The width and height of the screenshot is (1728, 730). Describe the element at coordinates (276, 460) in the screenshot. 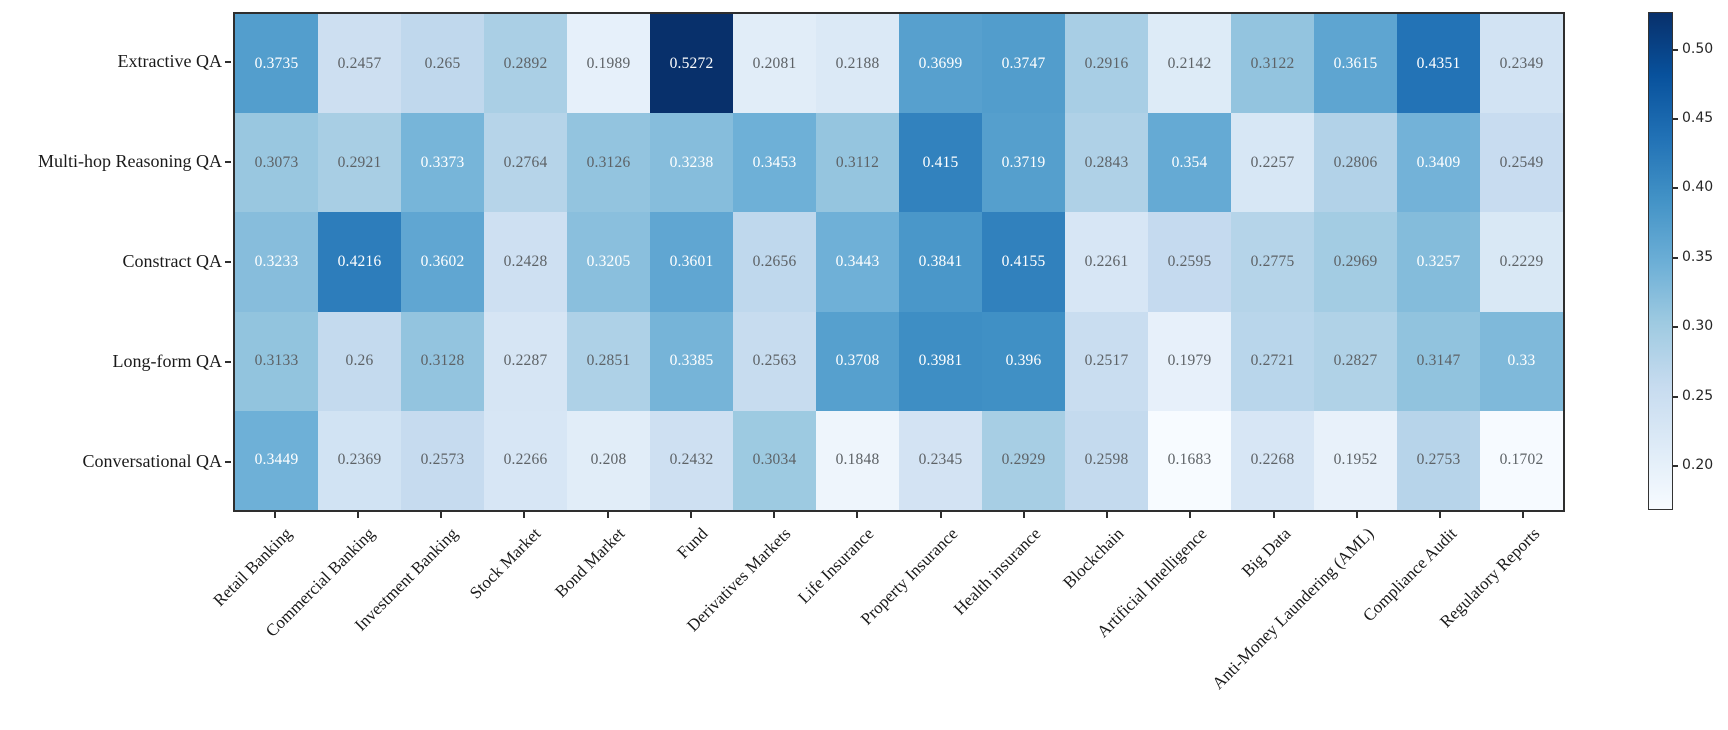

I see `heatmap-cell: 0.3449` at that location.